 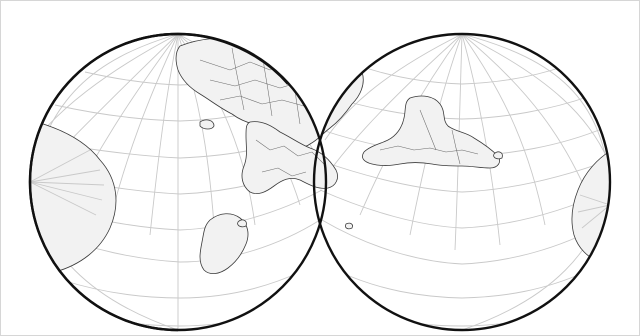 I want to click on landmass-south, so click(x=224, y=243).